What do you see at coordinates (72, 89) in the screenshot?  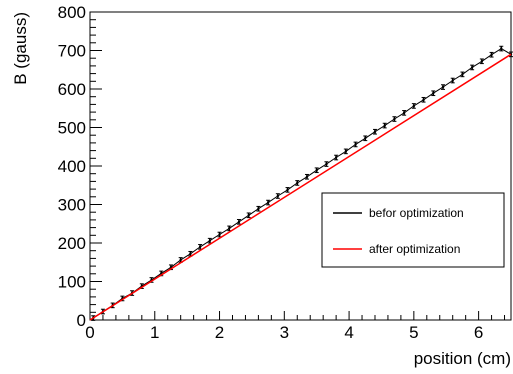 I see `y-tick-label: 600` at bounding box center [72, 89].